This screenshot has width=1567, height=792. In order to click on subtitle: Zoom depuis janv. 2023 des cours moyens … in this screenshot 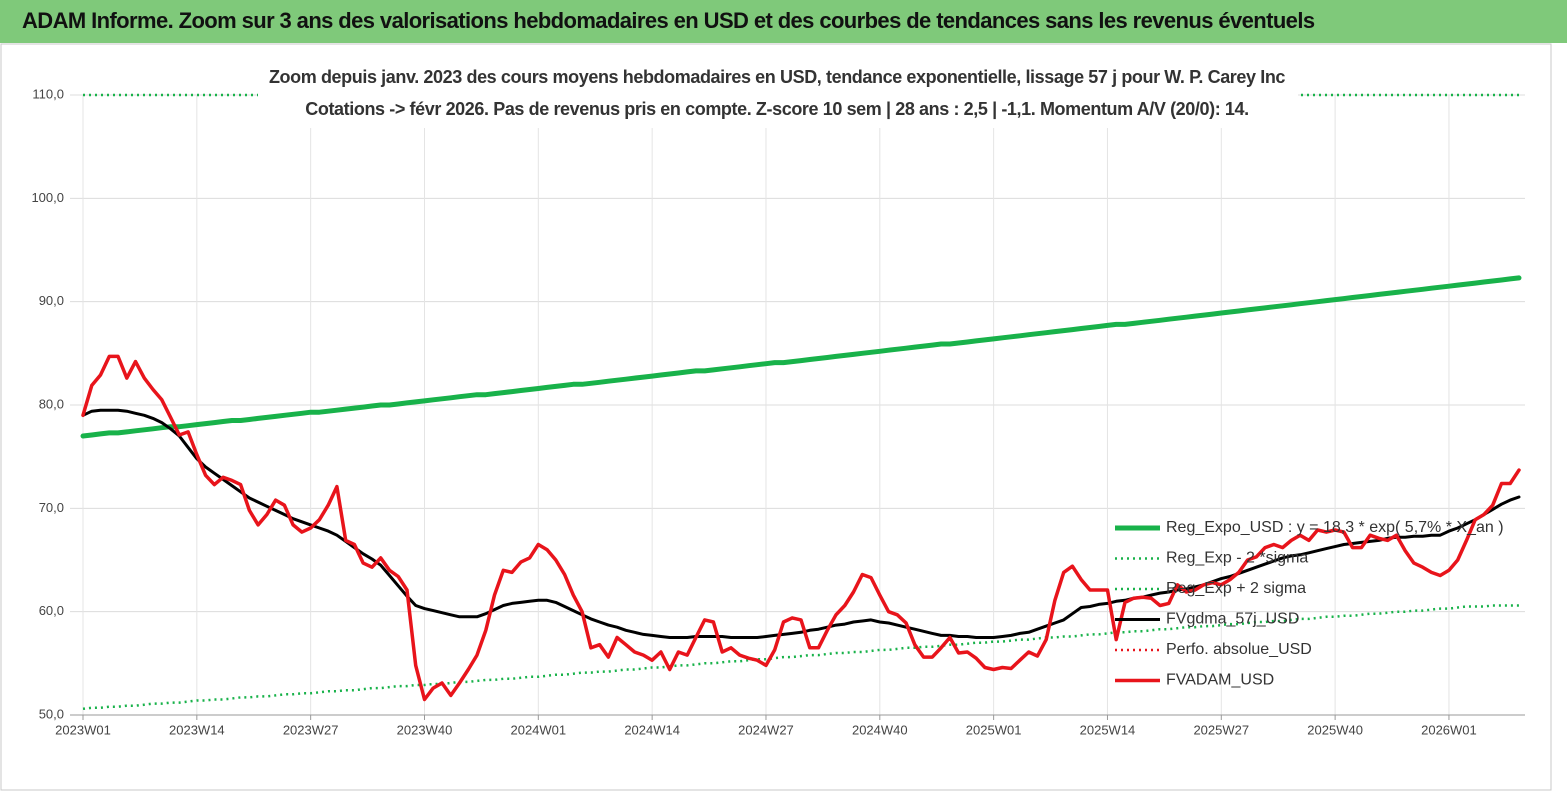, I will do `click(777, 77)`.